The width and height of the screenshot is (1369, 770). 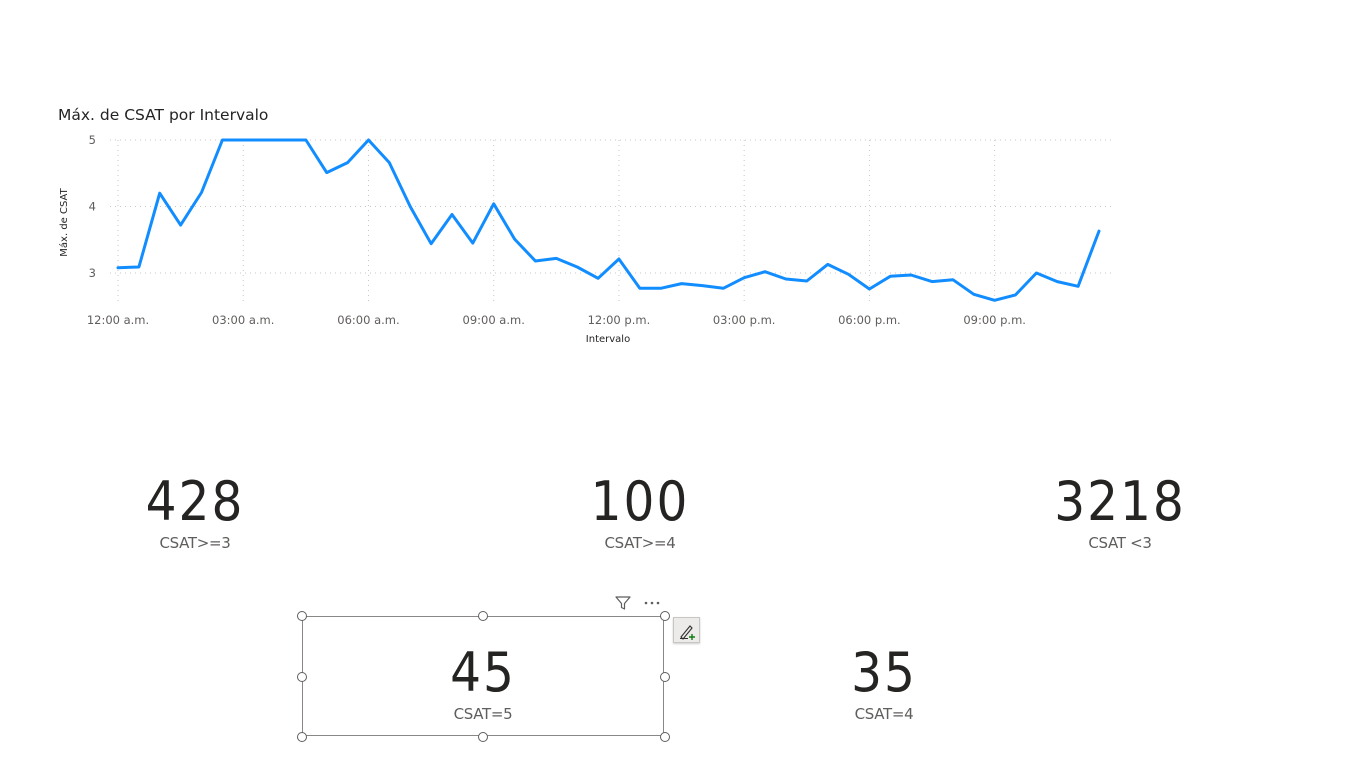 What do you see at coordinates (623, 605) in the screenshot?
I see `filter-icon` at bounding box center [623, 605].